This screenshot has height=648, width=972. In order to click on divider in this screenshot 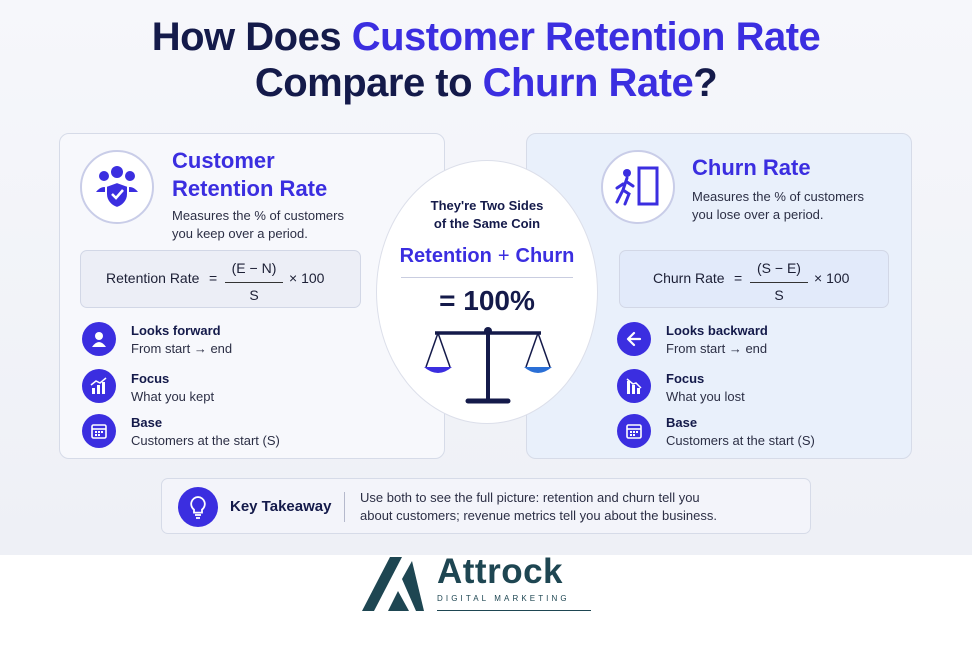, I will do `click(487, 277)`.